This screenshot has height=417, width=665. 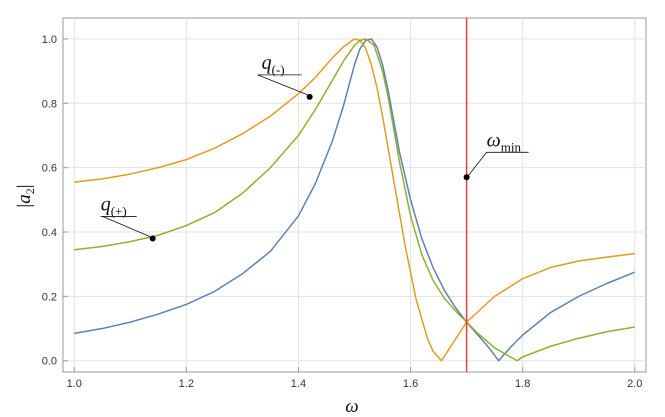 I want to click on y-tick-label: 0.4, so click(x=49, y=233).